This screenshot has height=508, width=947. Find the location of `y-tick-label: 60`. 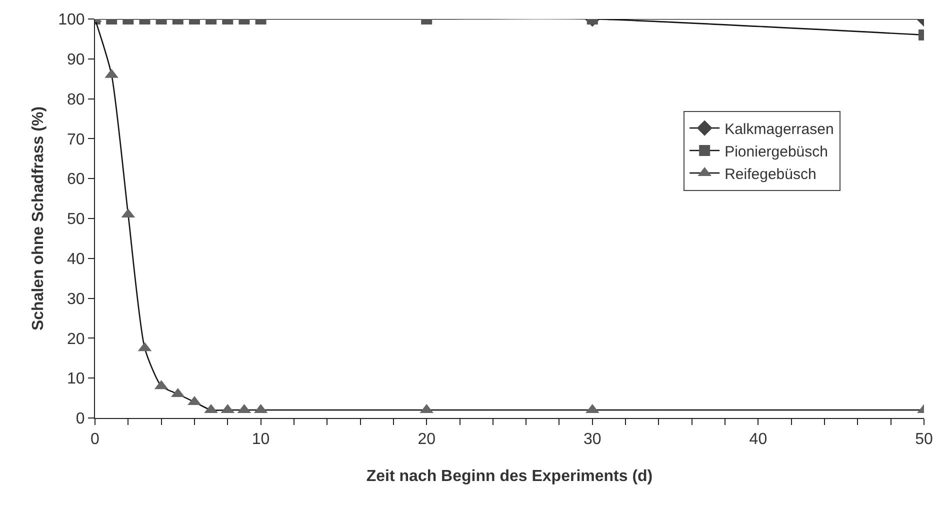

y-tick-label: 60 is located at coordinates (76, 179).